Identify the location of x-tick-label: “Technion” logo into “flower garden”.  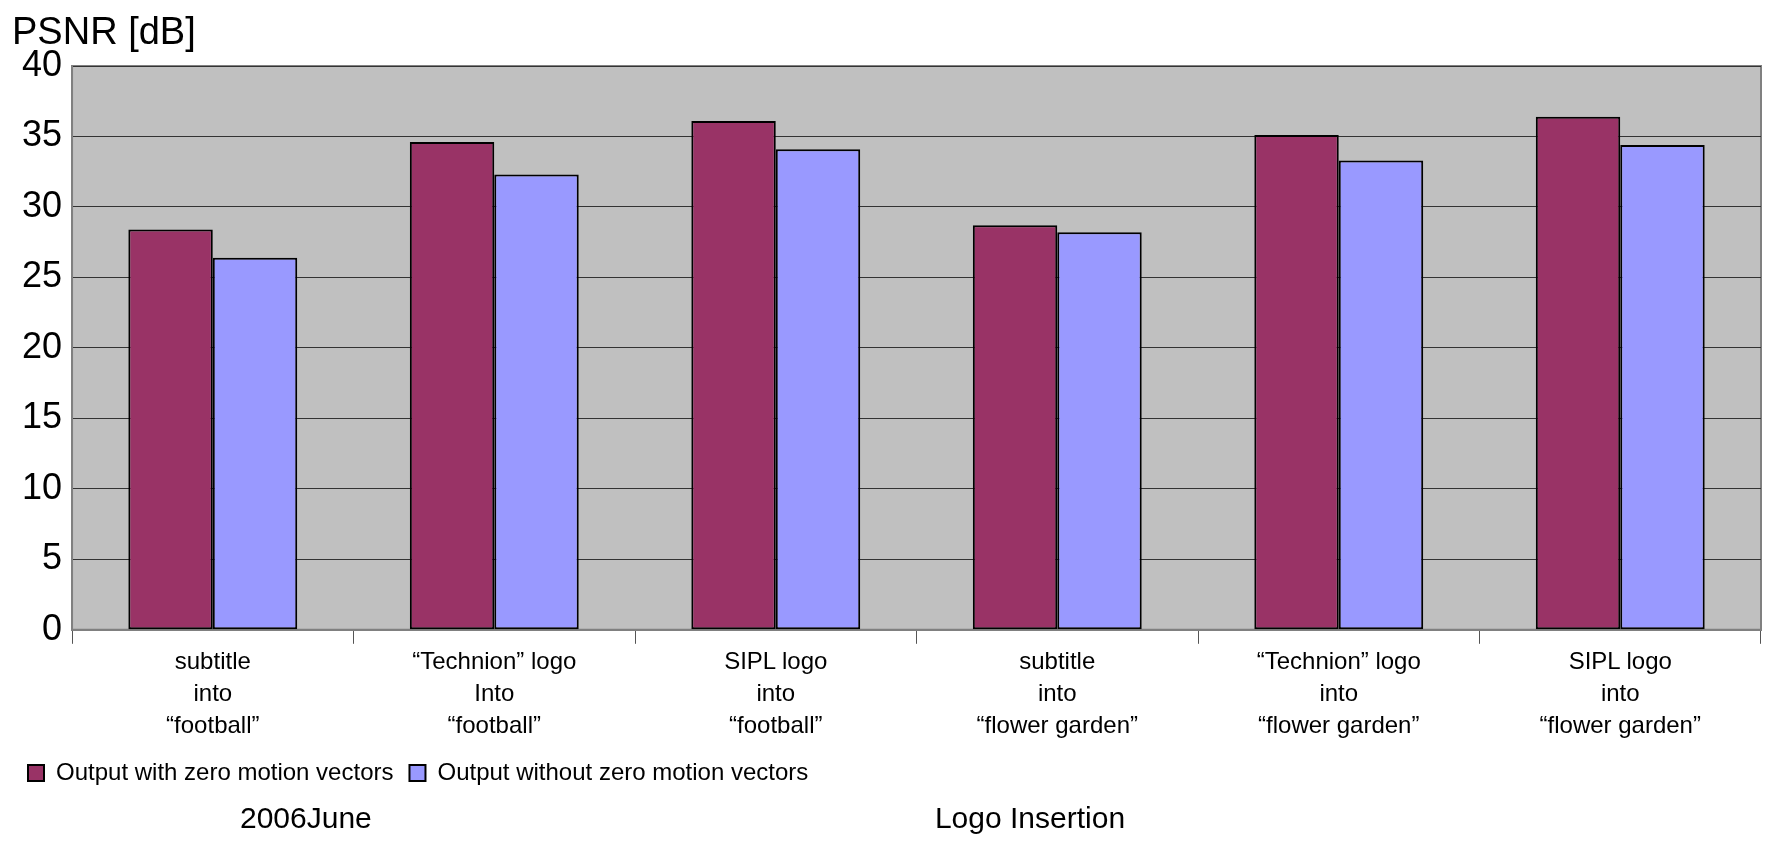
(1338, 692).